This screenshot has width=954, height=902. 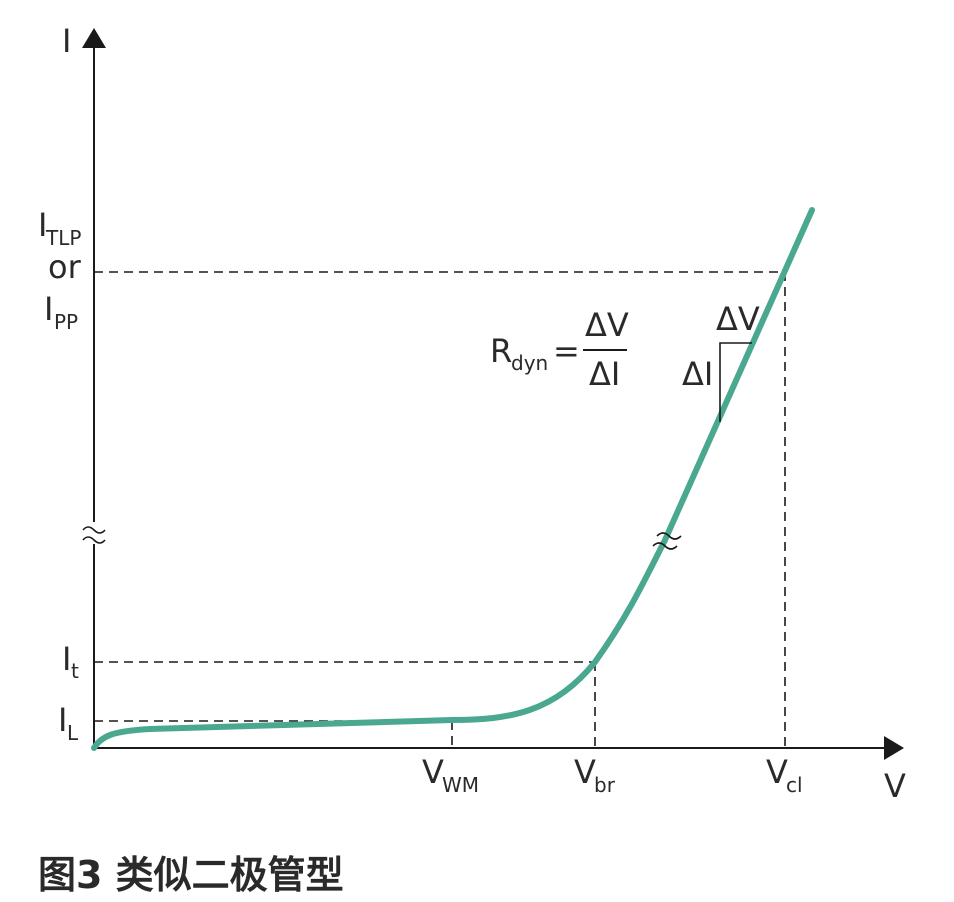 I want to click on y-axis-label: I, so click(x=66, y=41).